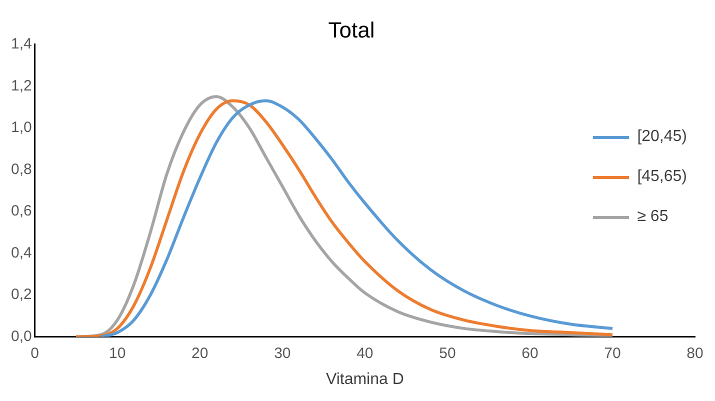 The image size is (715, 401). I want to click on x-tick-label: 0, so click(35, 353).